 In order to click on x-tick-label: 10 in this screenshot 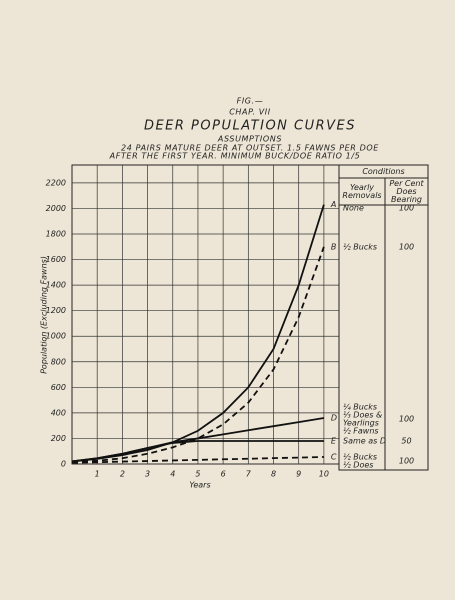, I will do `click(324, 474)`.